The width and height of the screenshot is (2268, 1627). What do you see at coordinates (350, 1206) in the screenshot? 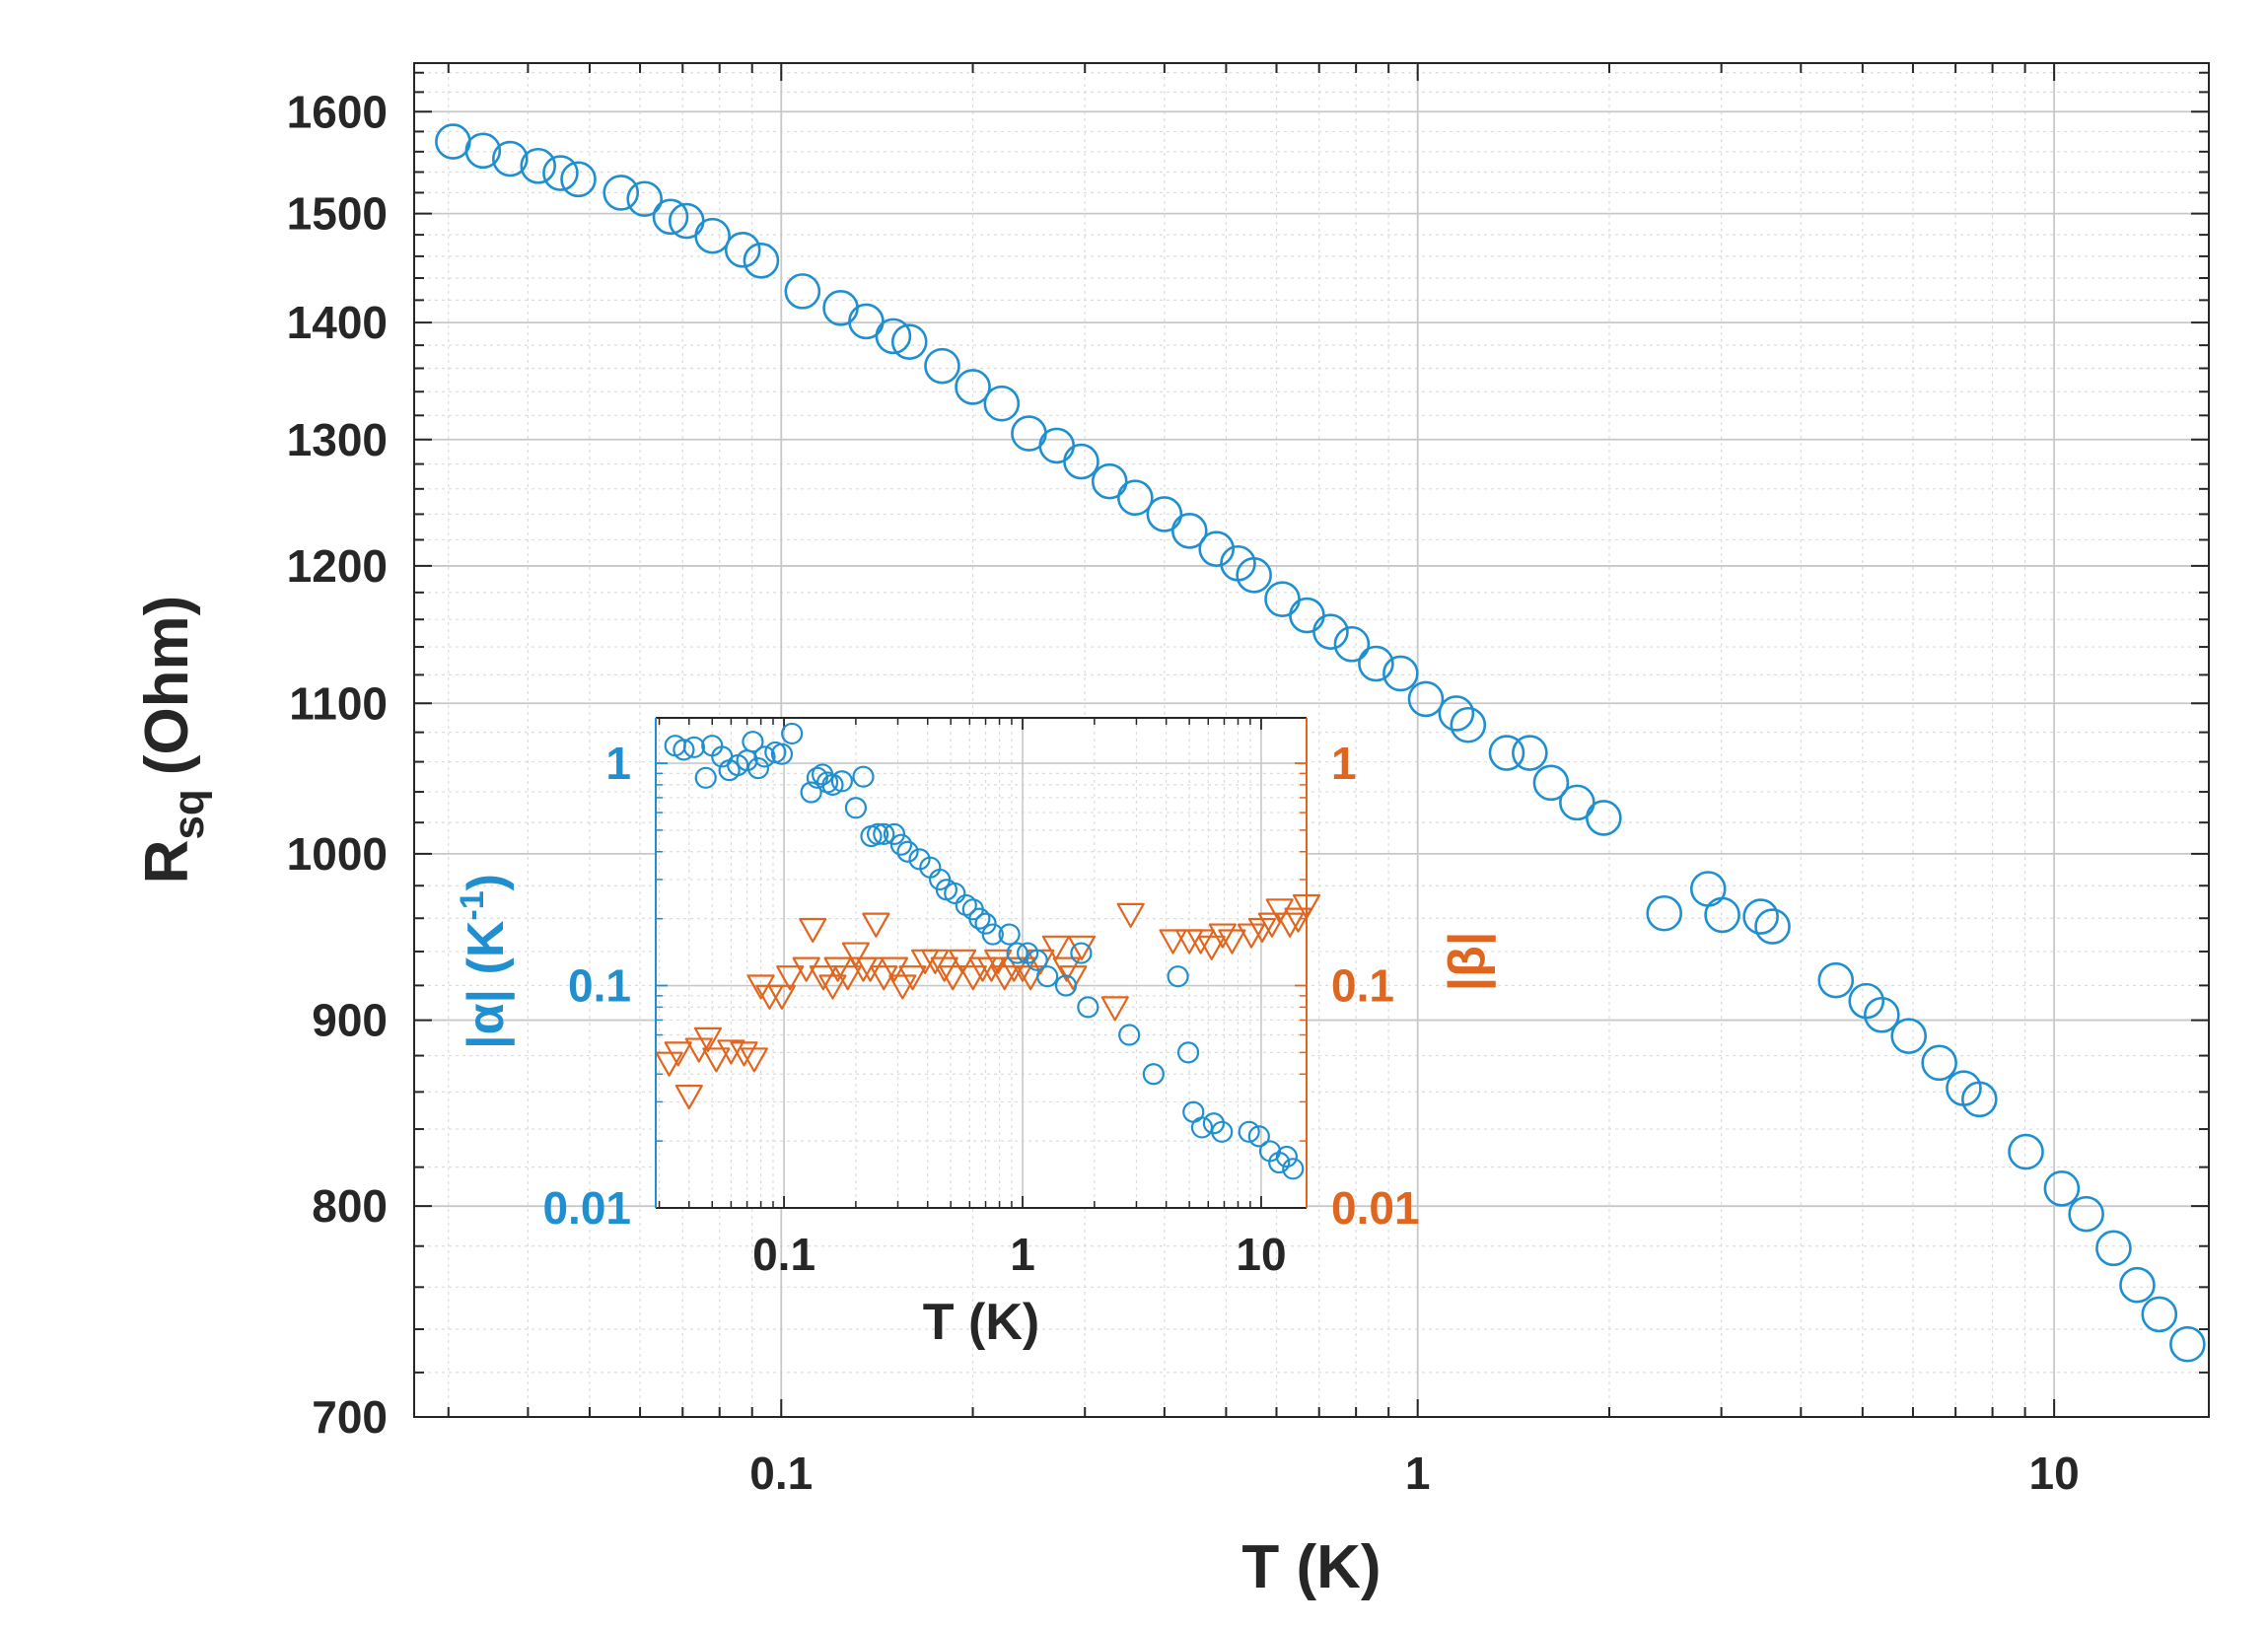
I see `main-y-tick-label: 800` at bounding box center [350, 1206].